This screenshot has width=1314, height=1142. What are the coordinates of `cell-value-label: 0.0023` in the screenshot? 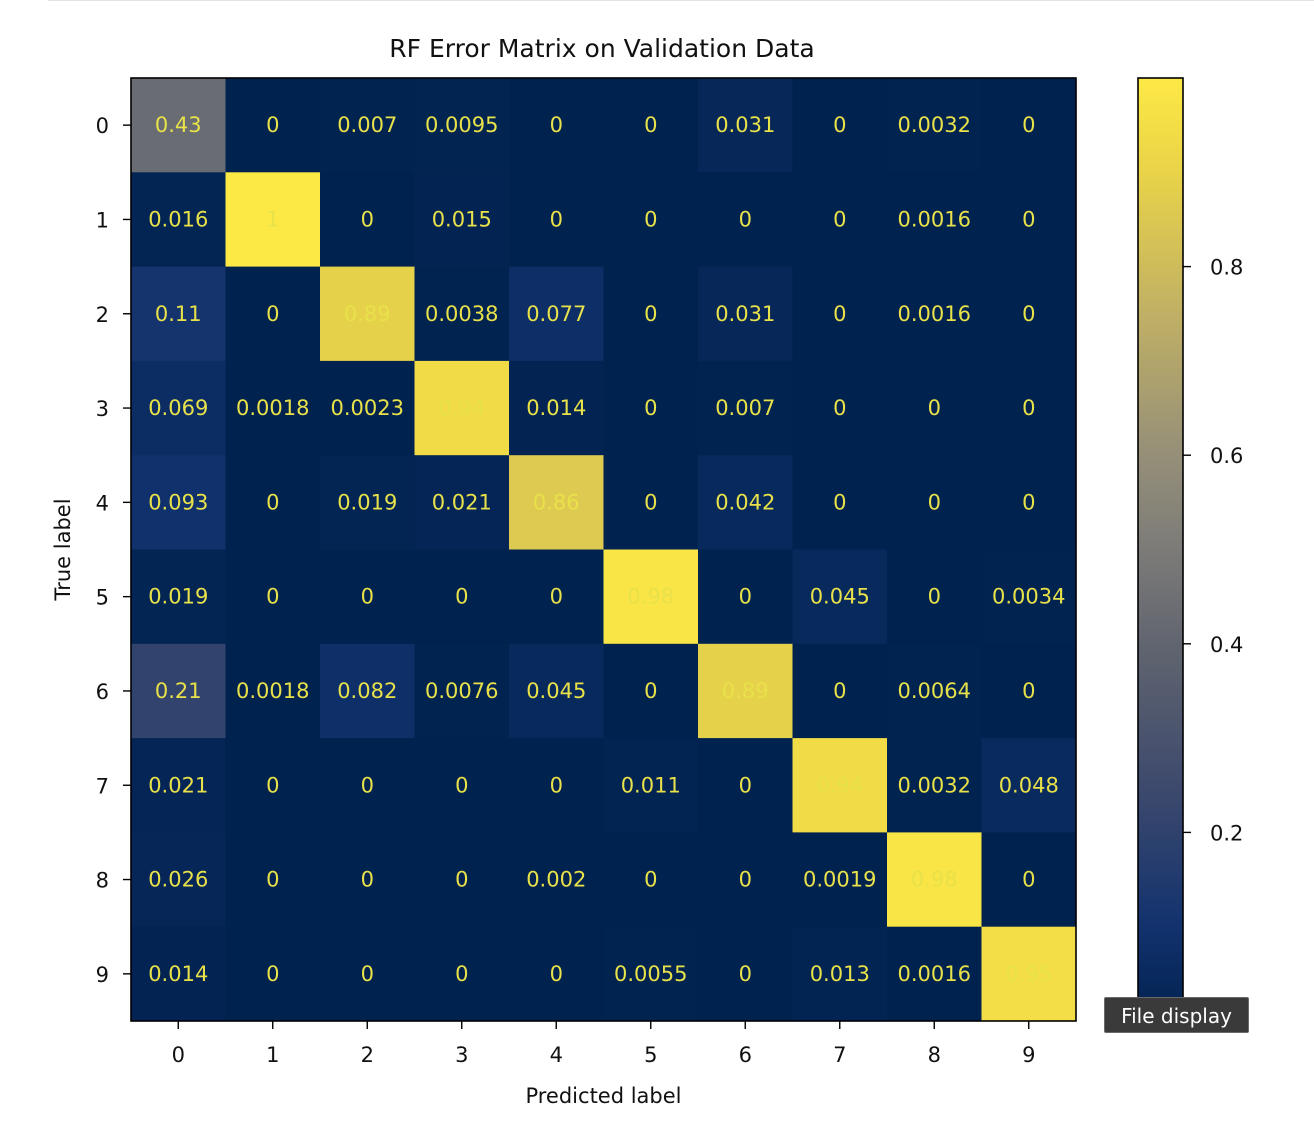 It's located at (367, 408).